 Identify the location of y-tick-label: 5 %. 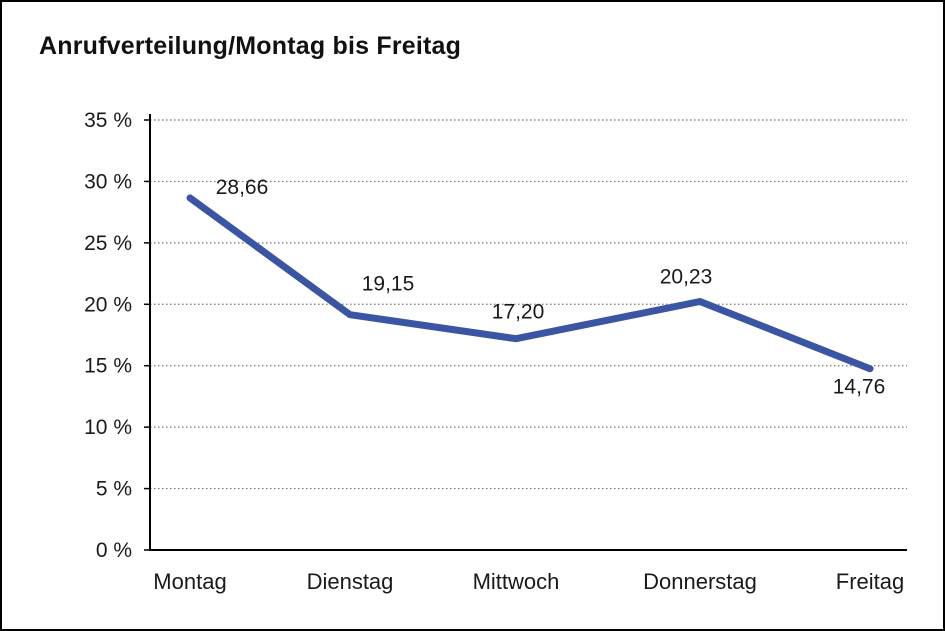
(114, 489).